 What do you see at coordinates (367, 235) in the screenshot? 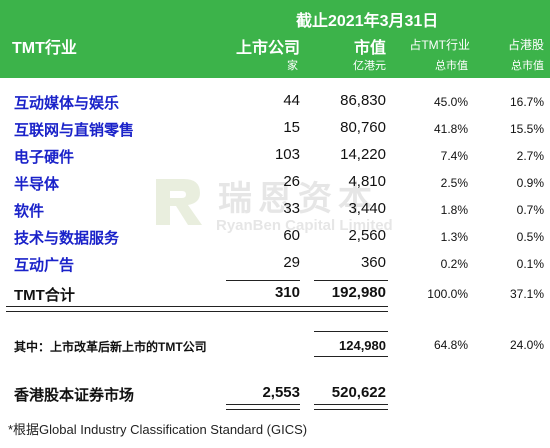
I see `market-value: 2,560` at bounding box center [367, 235].